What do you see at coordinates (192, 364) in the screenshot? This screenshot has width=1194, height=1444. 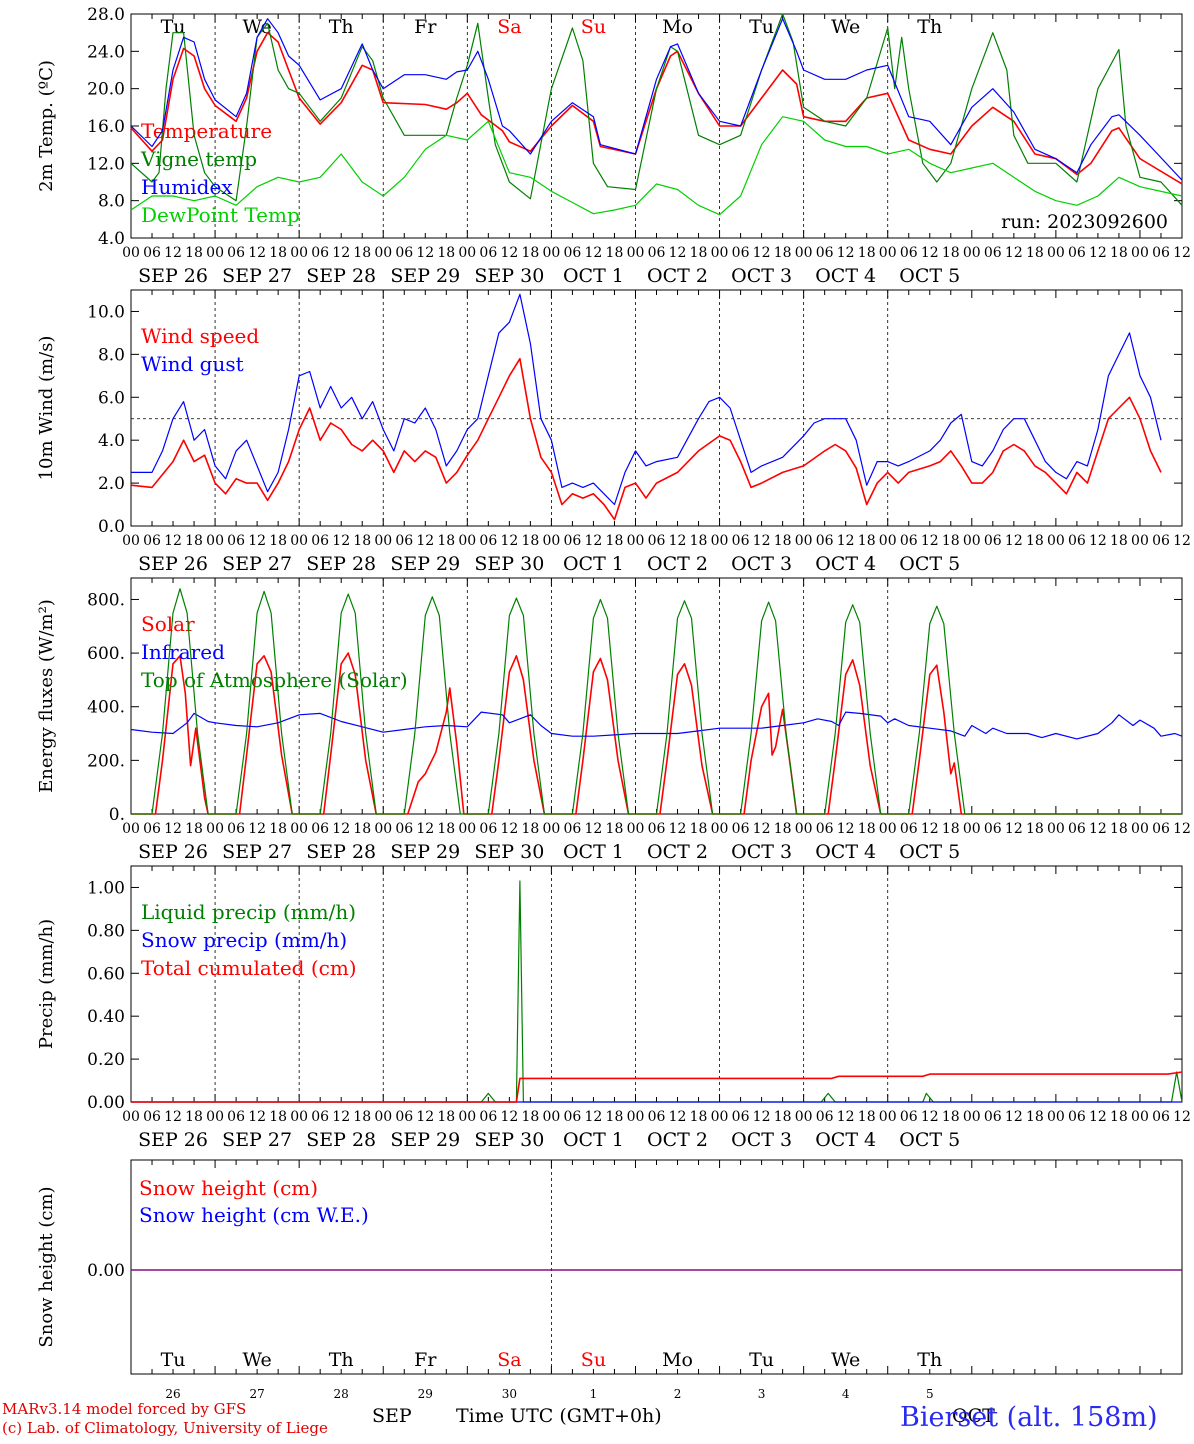 I see `legend-label: Wind gust` at bounding box center [192, 364].